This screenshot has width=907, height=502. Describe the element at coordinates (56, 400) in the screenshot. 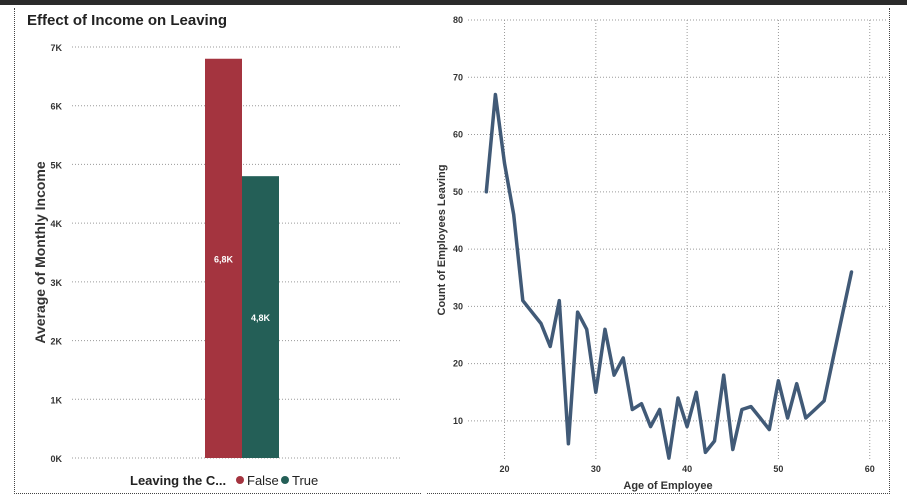

I see `y-tick-label: 1K` at that location.